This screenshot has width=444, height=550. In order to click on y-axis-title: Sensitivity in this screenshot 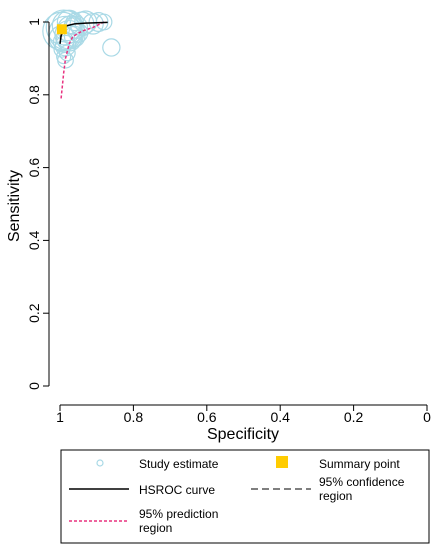, I will do `click(14, 206)`.